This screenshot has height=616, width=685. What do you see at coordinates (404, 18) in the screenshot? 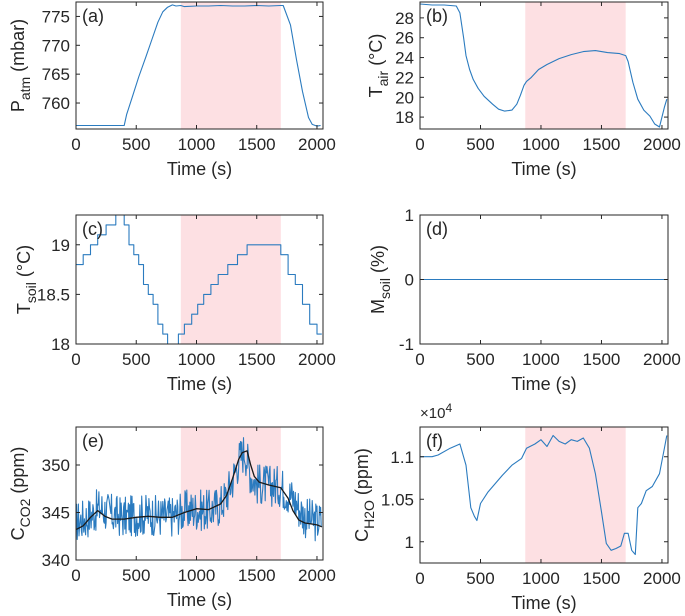
I see `y-tick-label: 28` at bounding box center [404, 18].